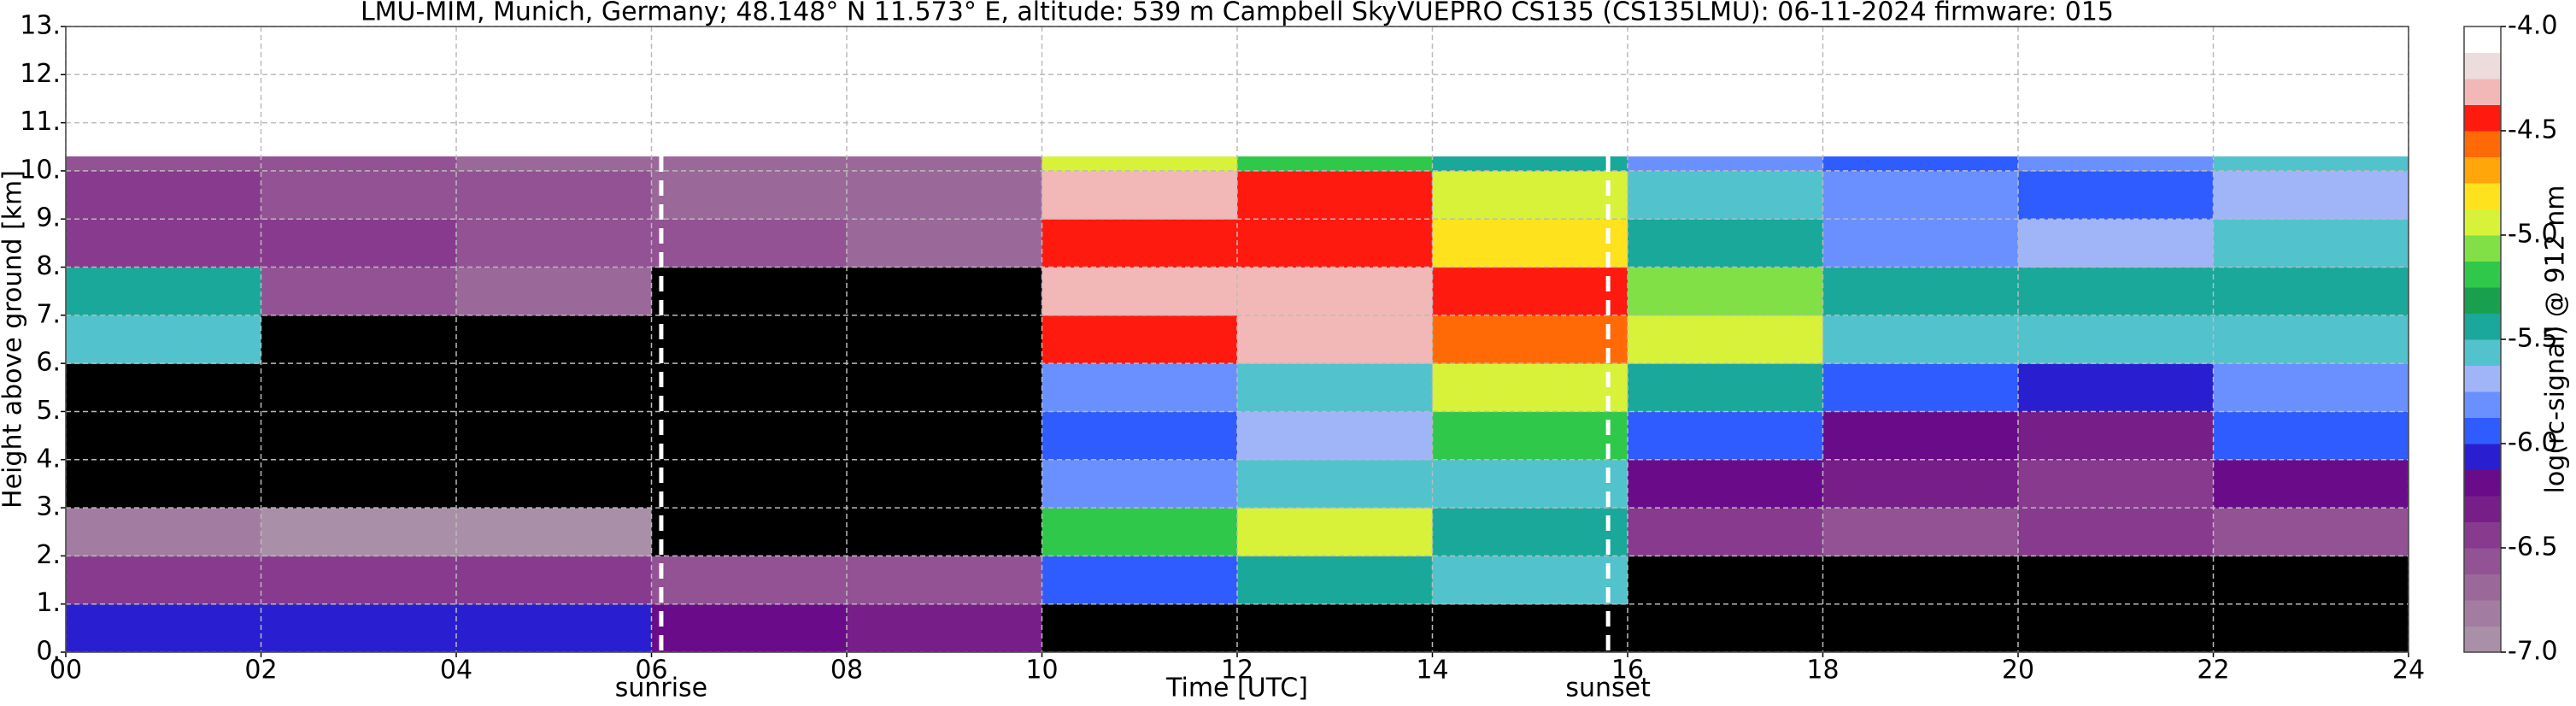 The height and width of the screenshot is (706, 2576). I want to click on x-tick-label: 04, so click(456, 670).